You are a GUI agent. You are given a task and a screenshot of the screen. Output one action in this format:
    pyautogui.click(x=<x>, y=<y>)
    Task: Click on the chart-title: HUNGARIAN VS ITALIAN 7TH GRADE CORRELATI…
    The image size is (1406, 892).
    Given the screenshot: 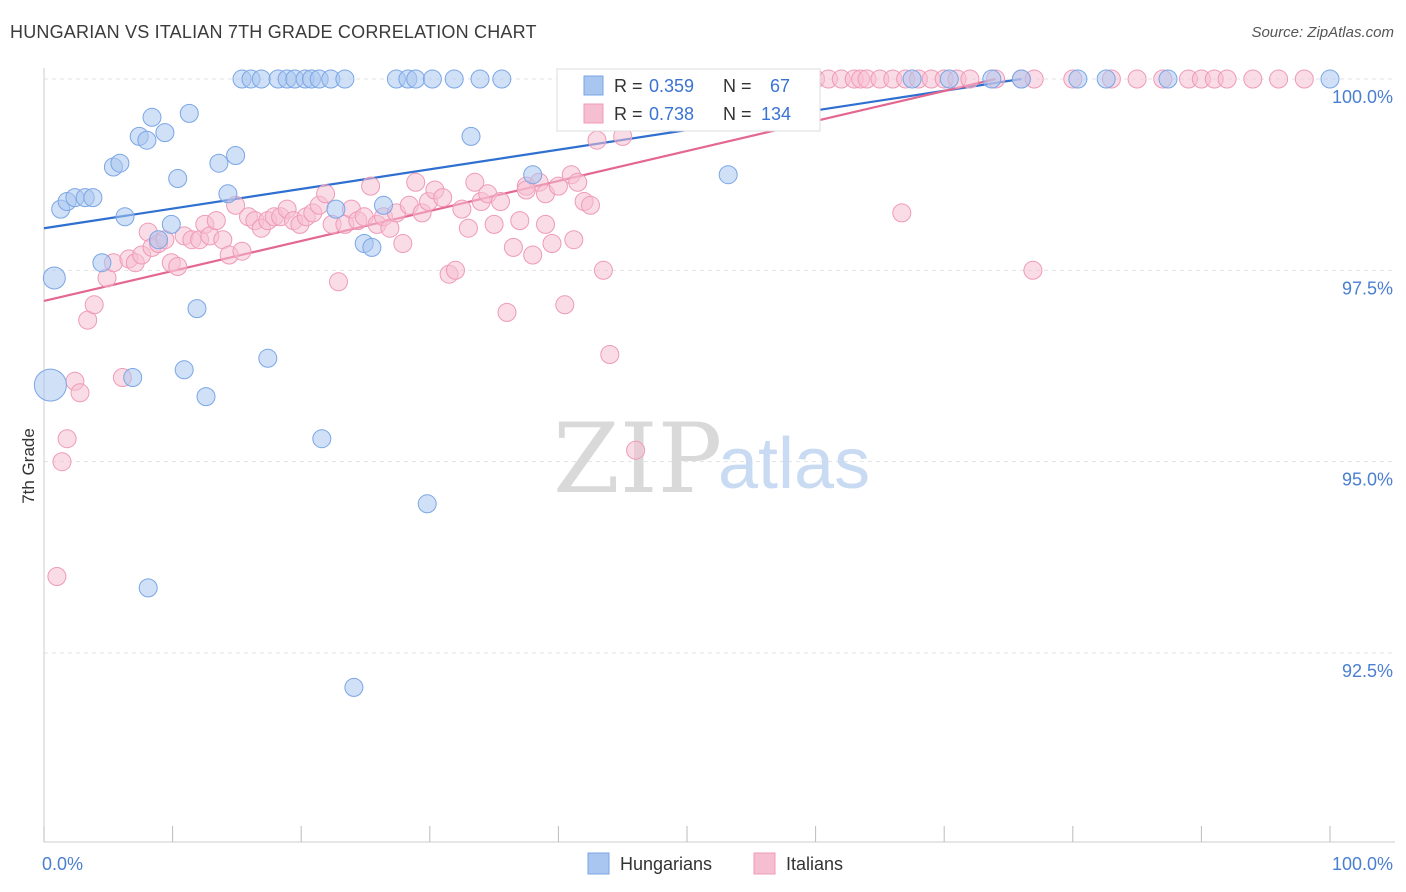 What is the action you would take?
    pyautogui.click(x=273, y=32)
    